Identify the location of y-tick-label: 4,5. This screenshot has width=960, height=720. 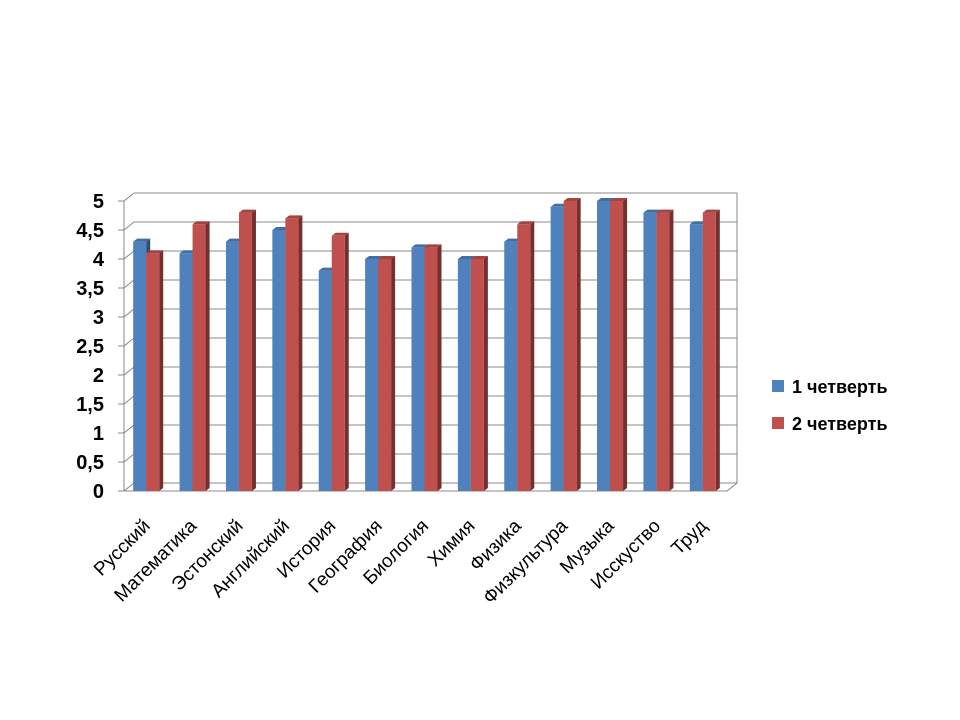
(90, 231).